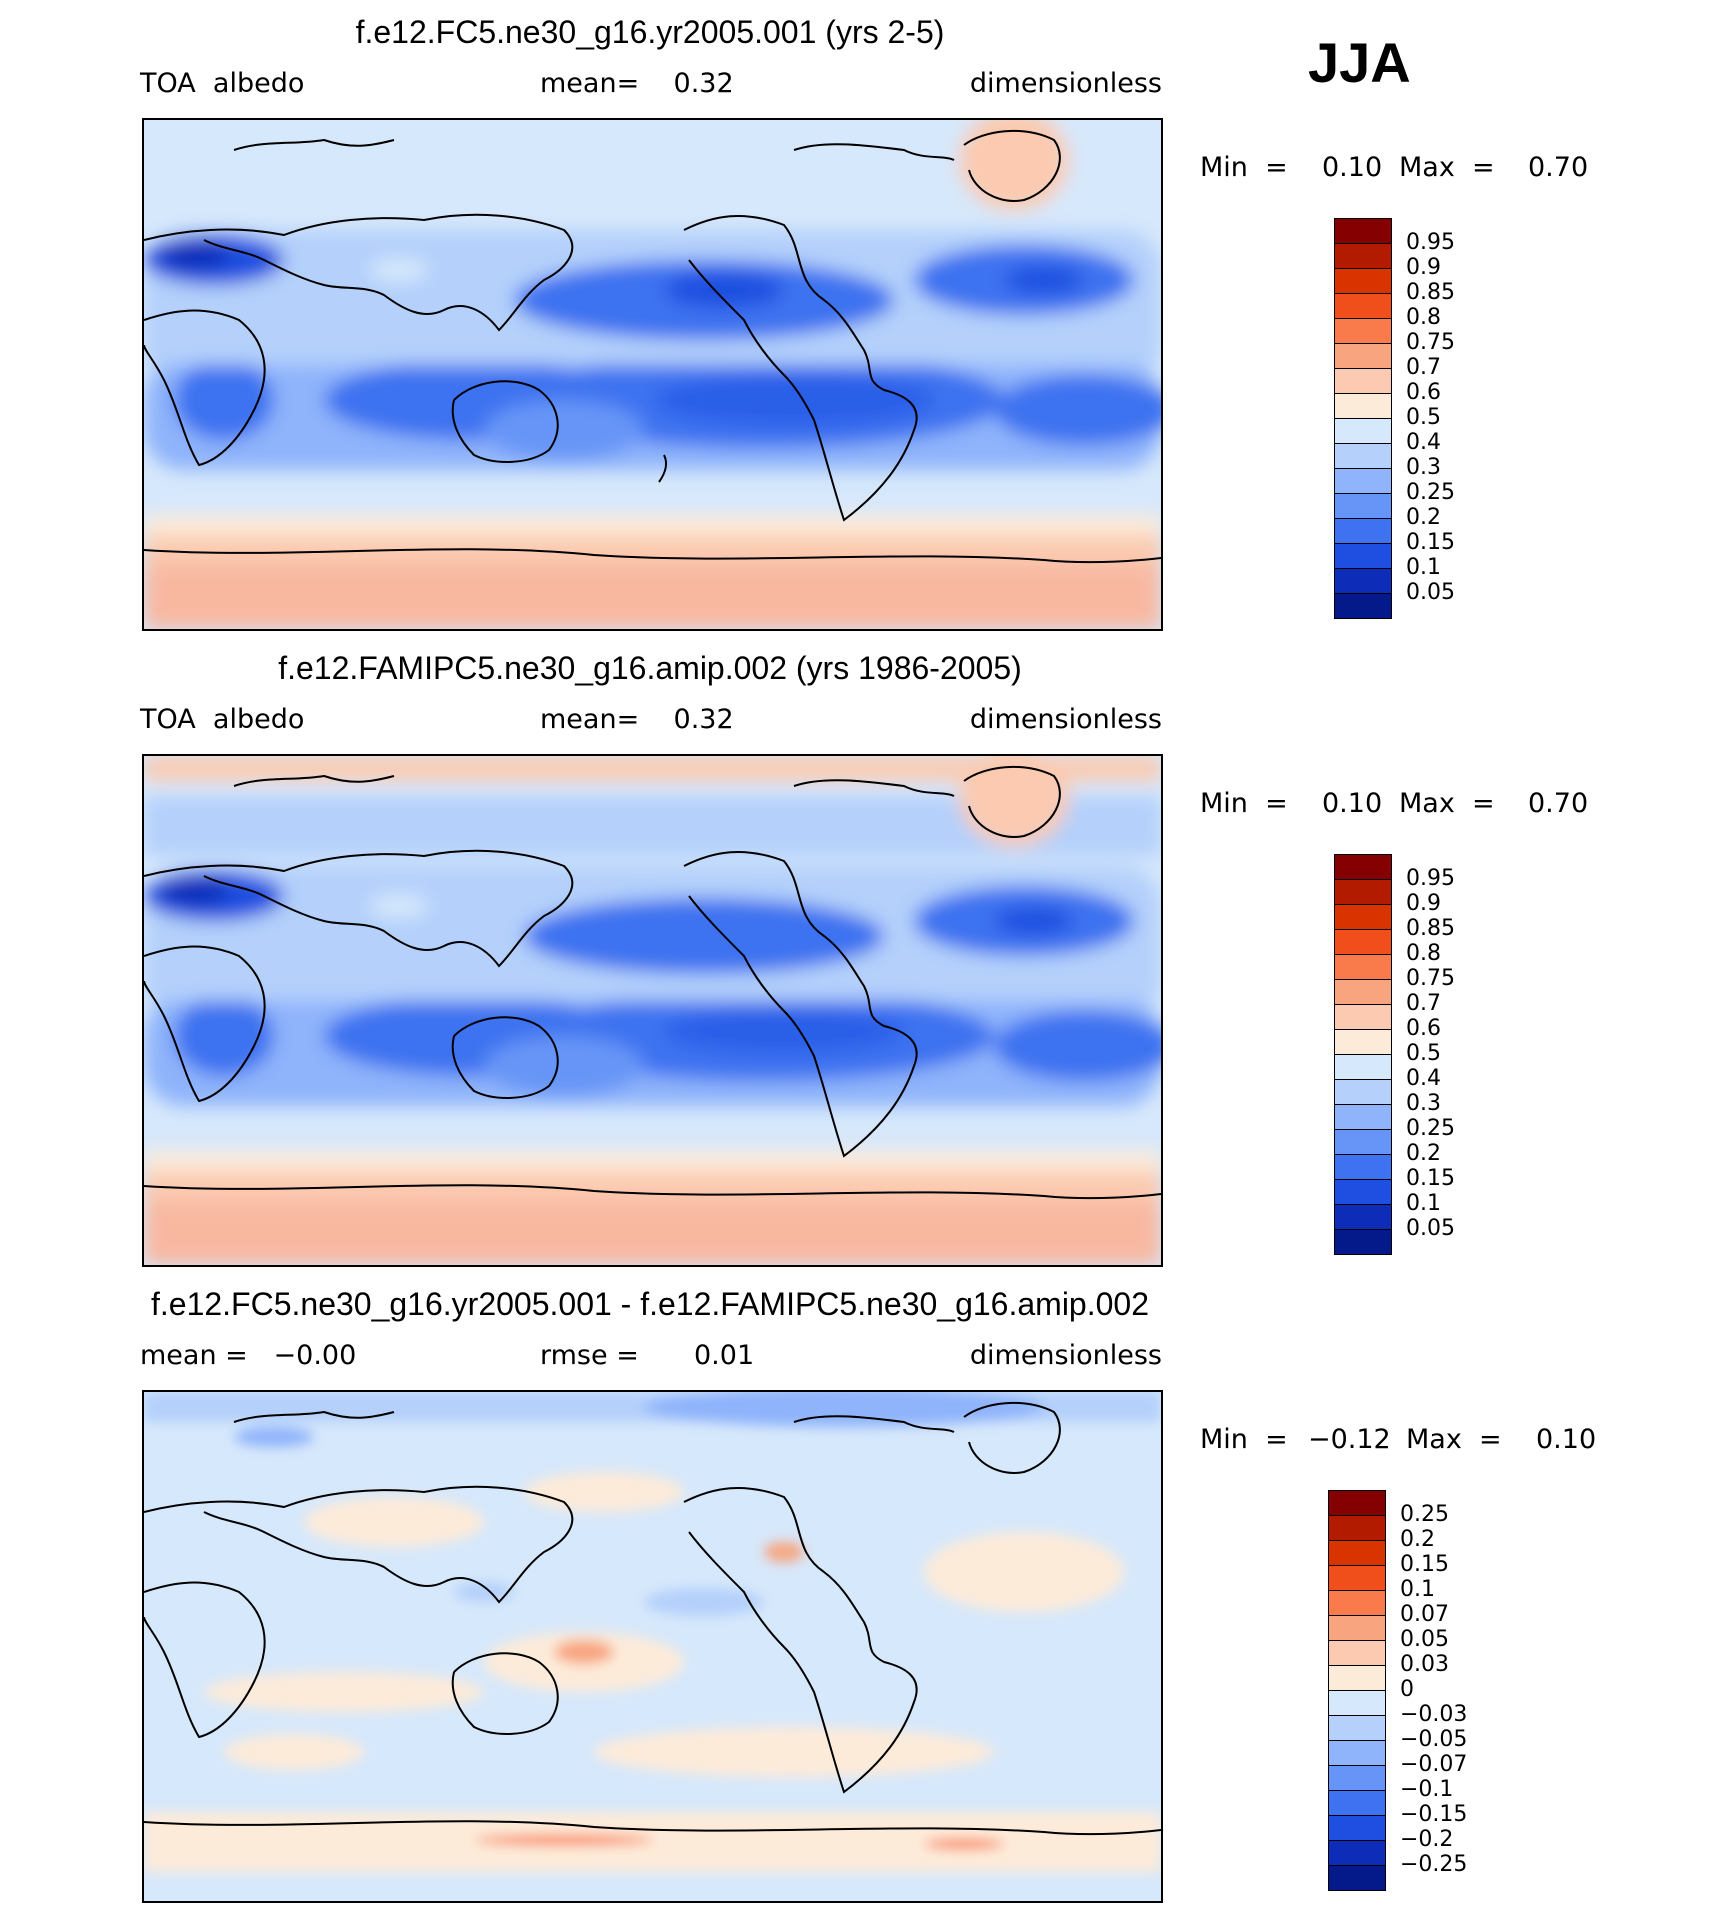 The width and height of the screenshot is (1710, 1908). What do you see at coordinates (1423, 417) in the screenshot?
I see `colorbar-tick-label: 0.5` at bounding box center [1423, 417].